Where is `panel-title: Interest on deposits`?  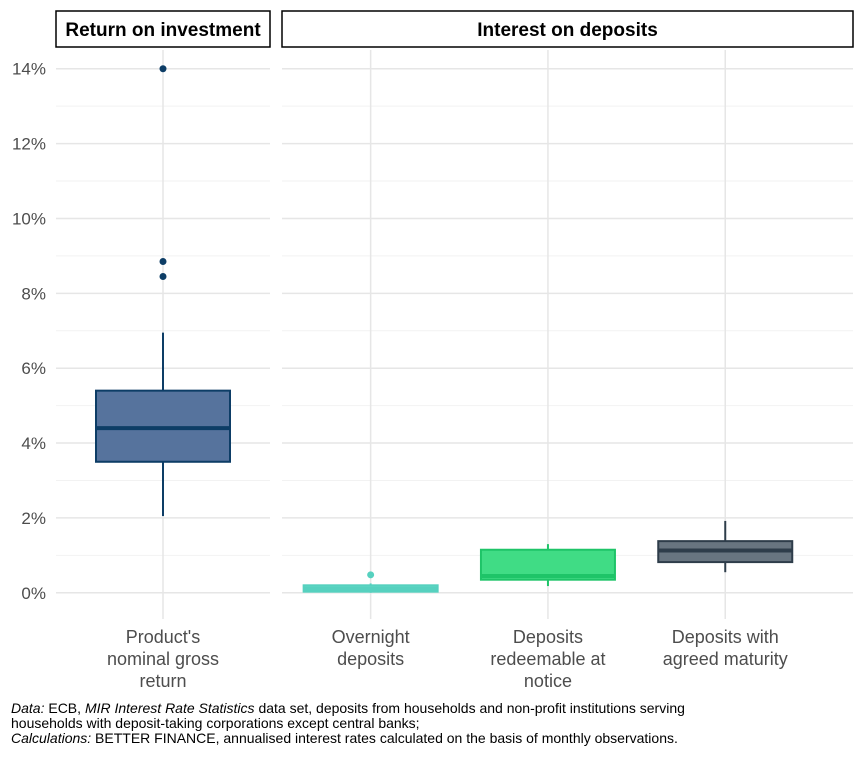
panel-title: Interest on deposits is located at coordinates (567, 30).